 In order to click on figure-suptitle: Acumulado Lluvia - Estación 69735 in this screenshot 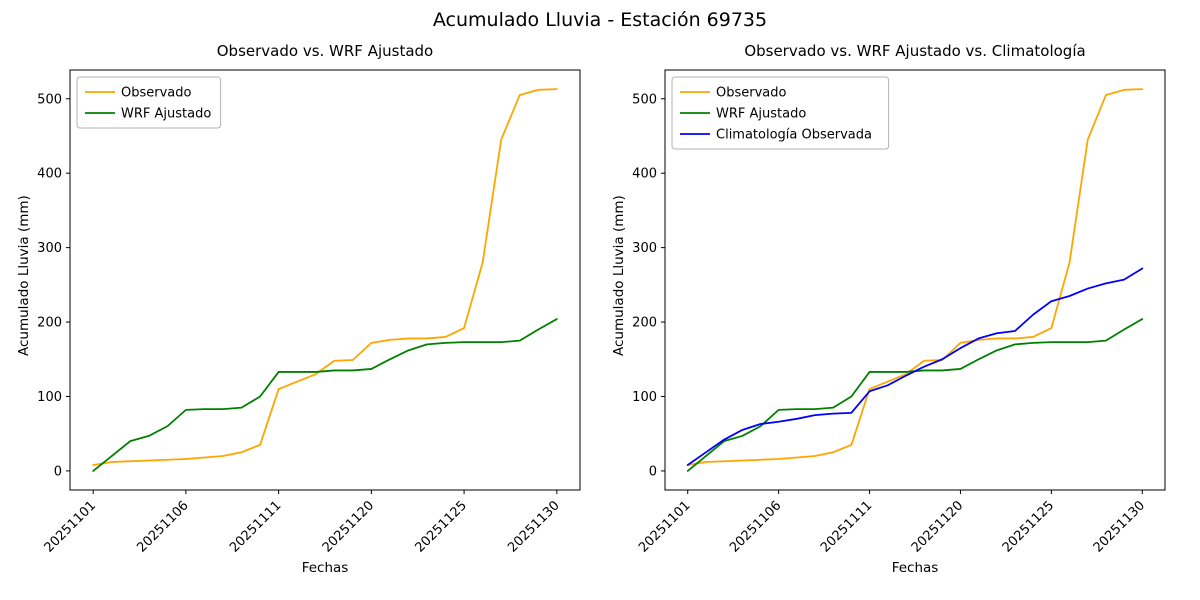, I will do `click(600, 20)`.